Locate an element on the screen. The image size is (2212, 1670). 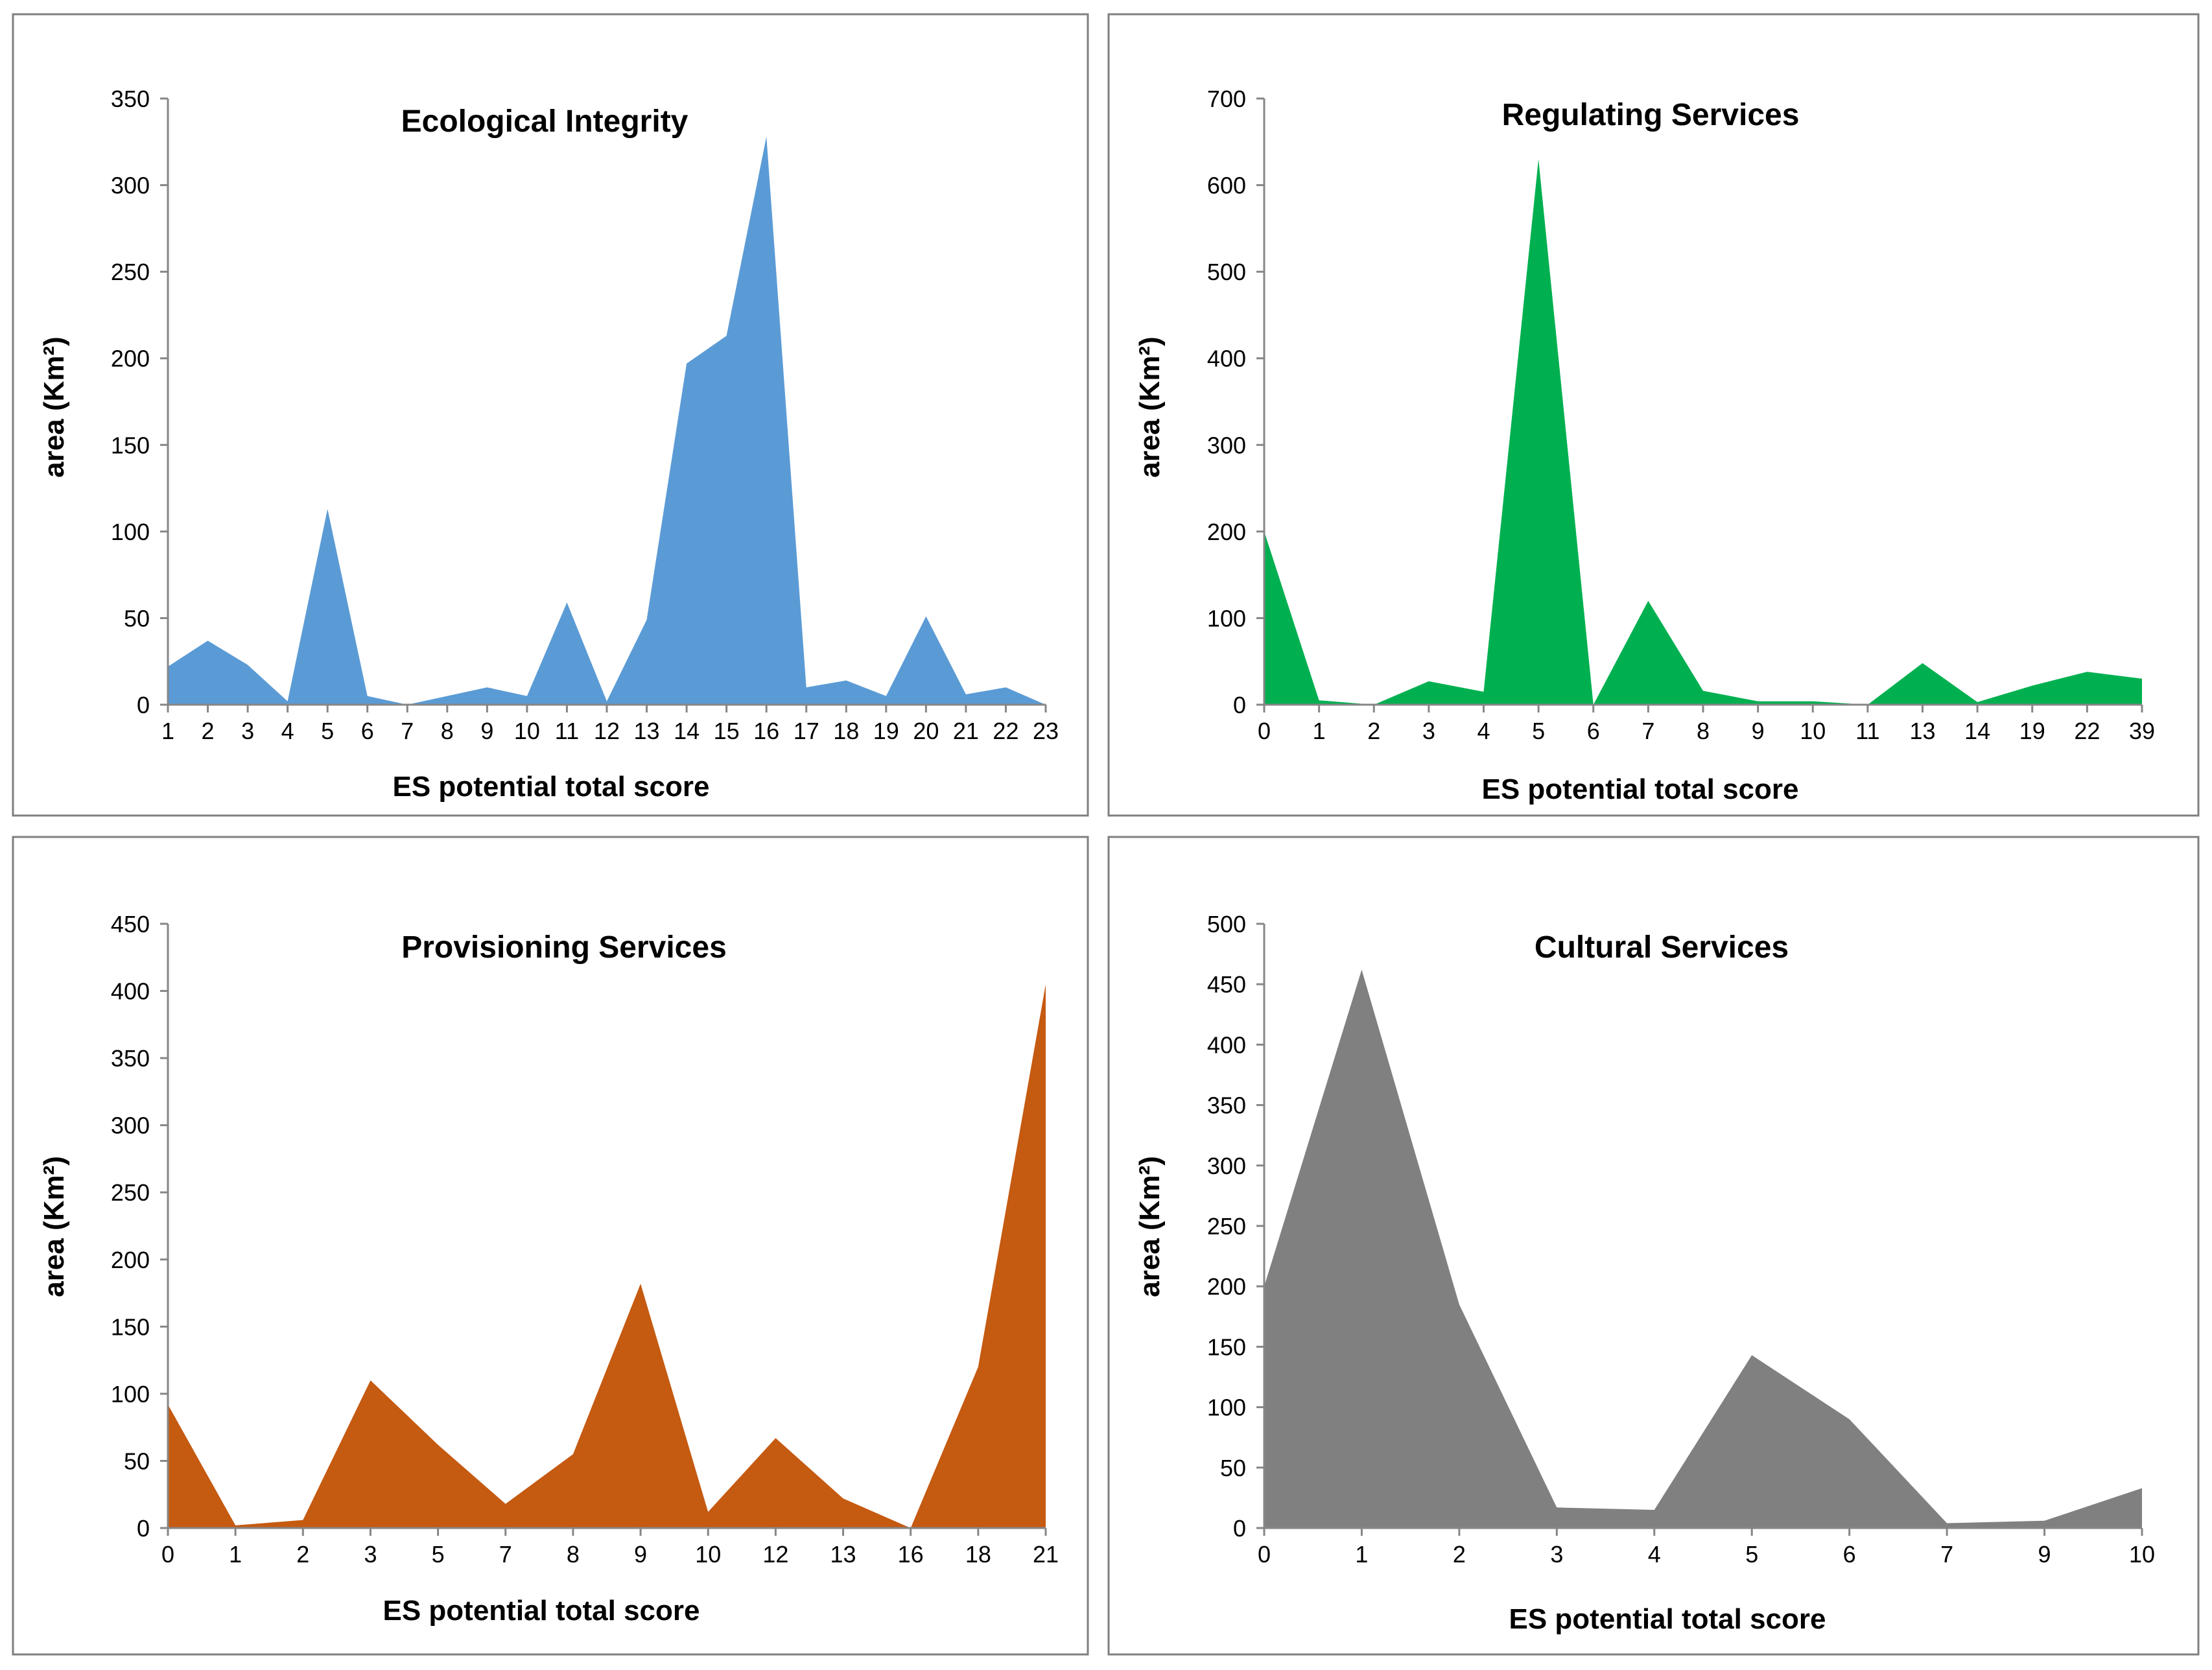
x-tick-label: 15 is located at coordinates (727, 731).